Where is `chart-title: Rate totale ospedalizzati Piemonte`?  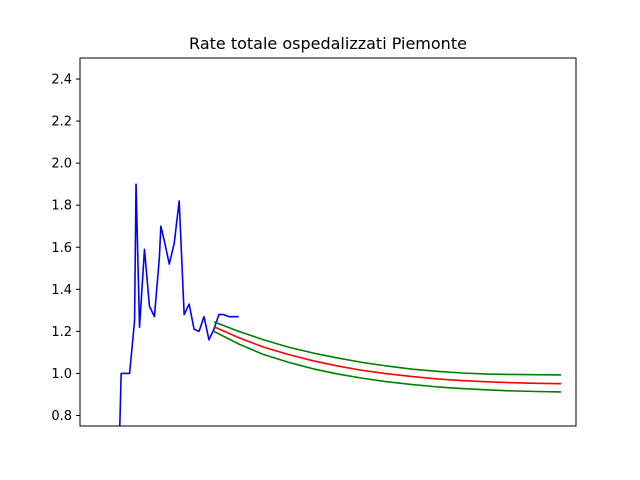
chart-title: Rate totale ospedalizzati Piemonte is located at coordinates (328, 43).